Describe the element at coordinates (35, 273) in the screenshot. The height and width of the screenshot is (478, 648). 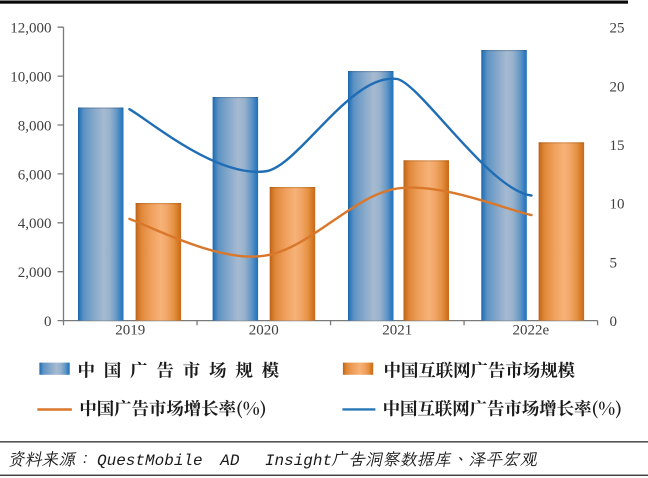
I see `svg-text: 2,000` at that location.